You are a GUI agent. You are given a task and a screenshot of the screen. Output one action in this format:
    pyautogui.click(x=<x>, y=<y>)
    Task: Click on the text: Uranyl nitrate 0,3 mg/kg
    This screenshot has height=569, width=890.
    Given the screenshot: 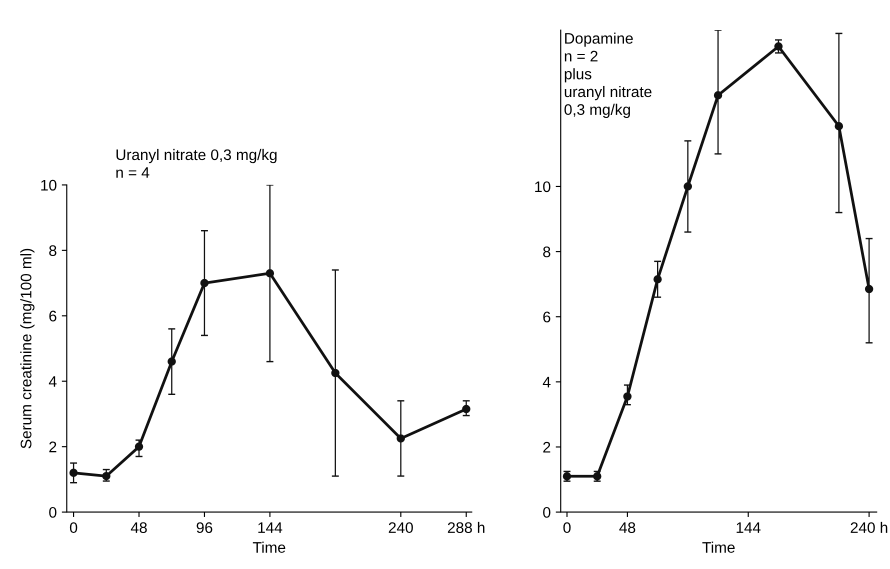 What is the action you would take?
    pyautogui.click(x=196, y=156)
    